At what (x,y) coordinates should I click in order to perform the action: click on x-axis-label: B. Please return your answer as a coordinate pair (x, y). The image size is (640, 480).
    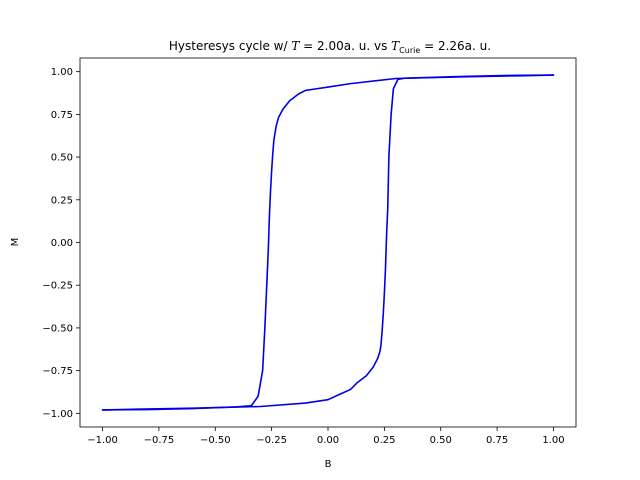
    Looking at the image, I should click on (328, 464).